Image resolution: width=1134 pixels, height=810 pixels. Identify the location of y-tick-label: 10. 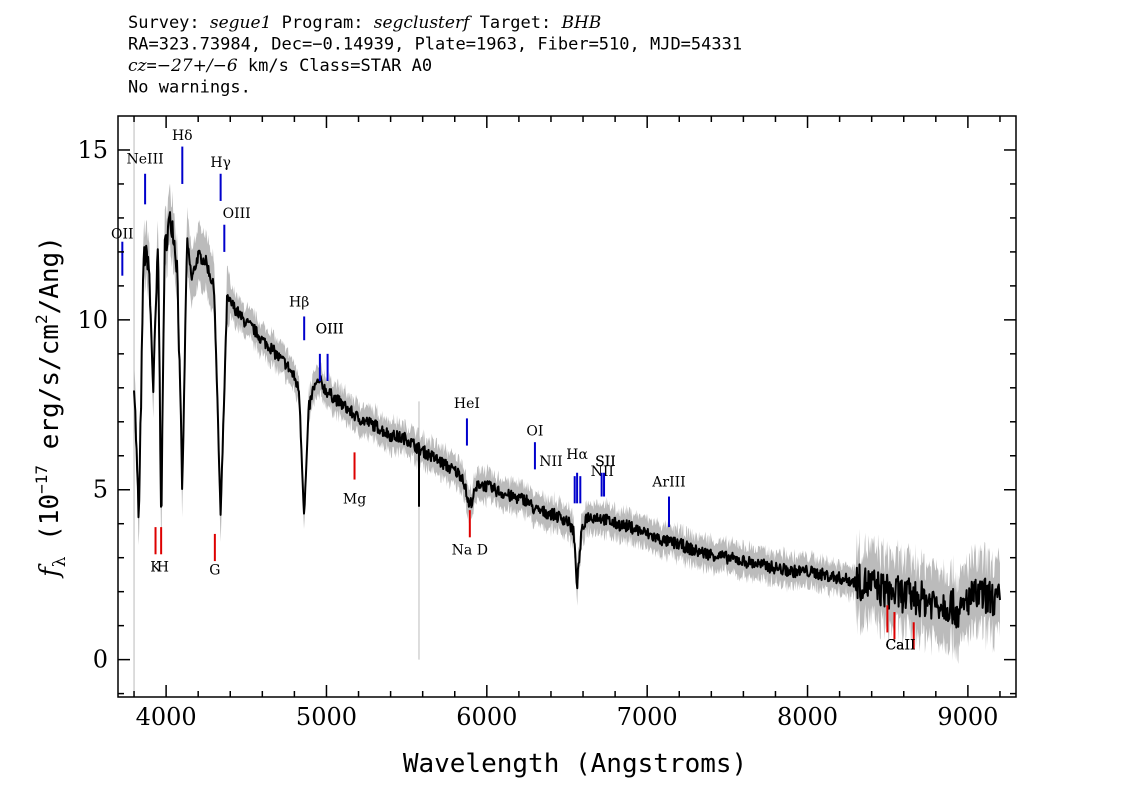
(92, 320).